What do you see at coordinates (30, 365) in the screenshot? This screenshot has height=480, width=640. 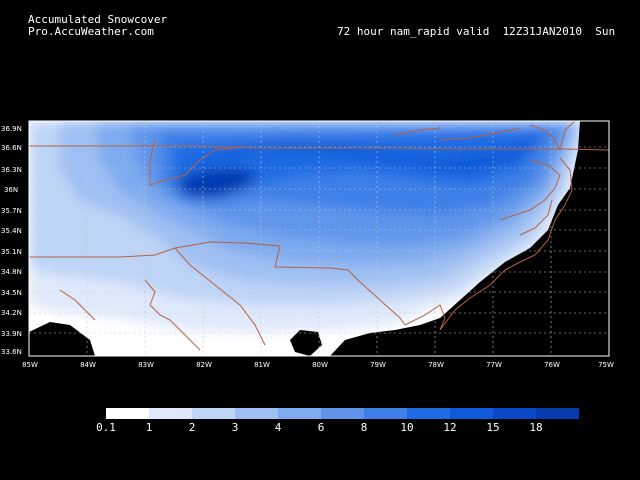 I see `lon-label: 85W` at bounding box center [30, 365].